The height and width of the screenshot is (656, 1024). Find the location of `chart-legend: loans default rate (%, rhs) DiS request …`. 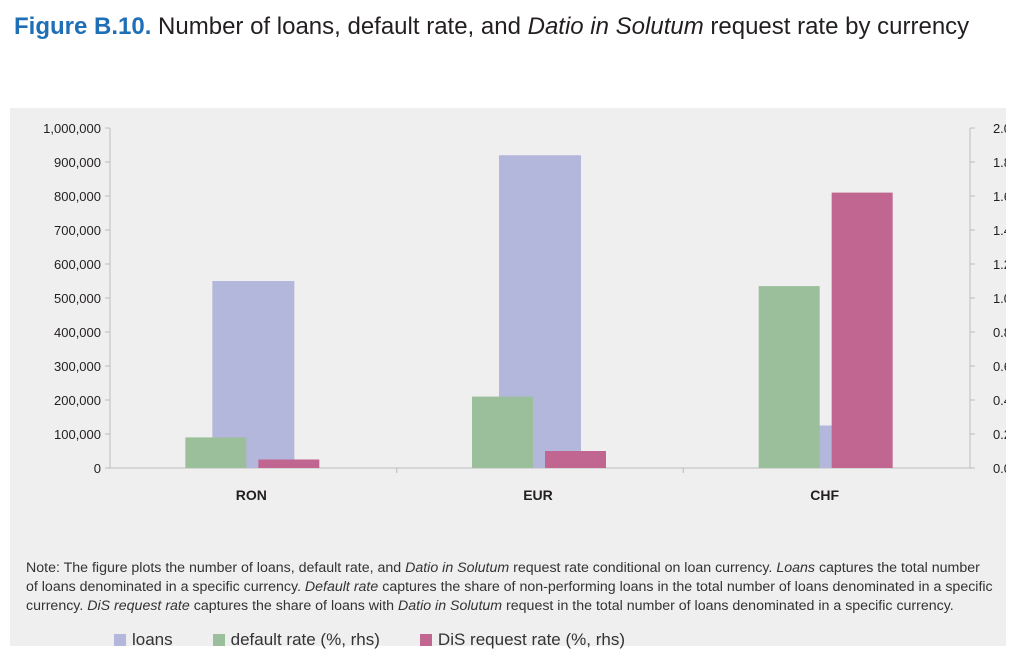

chart-legend: loans default rate (%, rhs) DiS request … is located at coordinates (369, 640).